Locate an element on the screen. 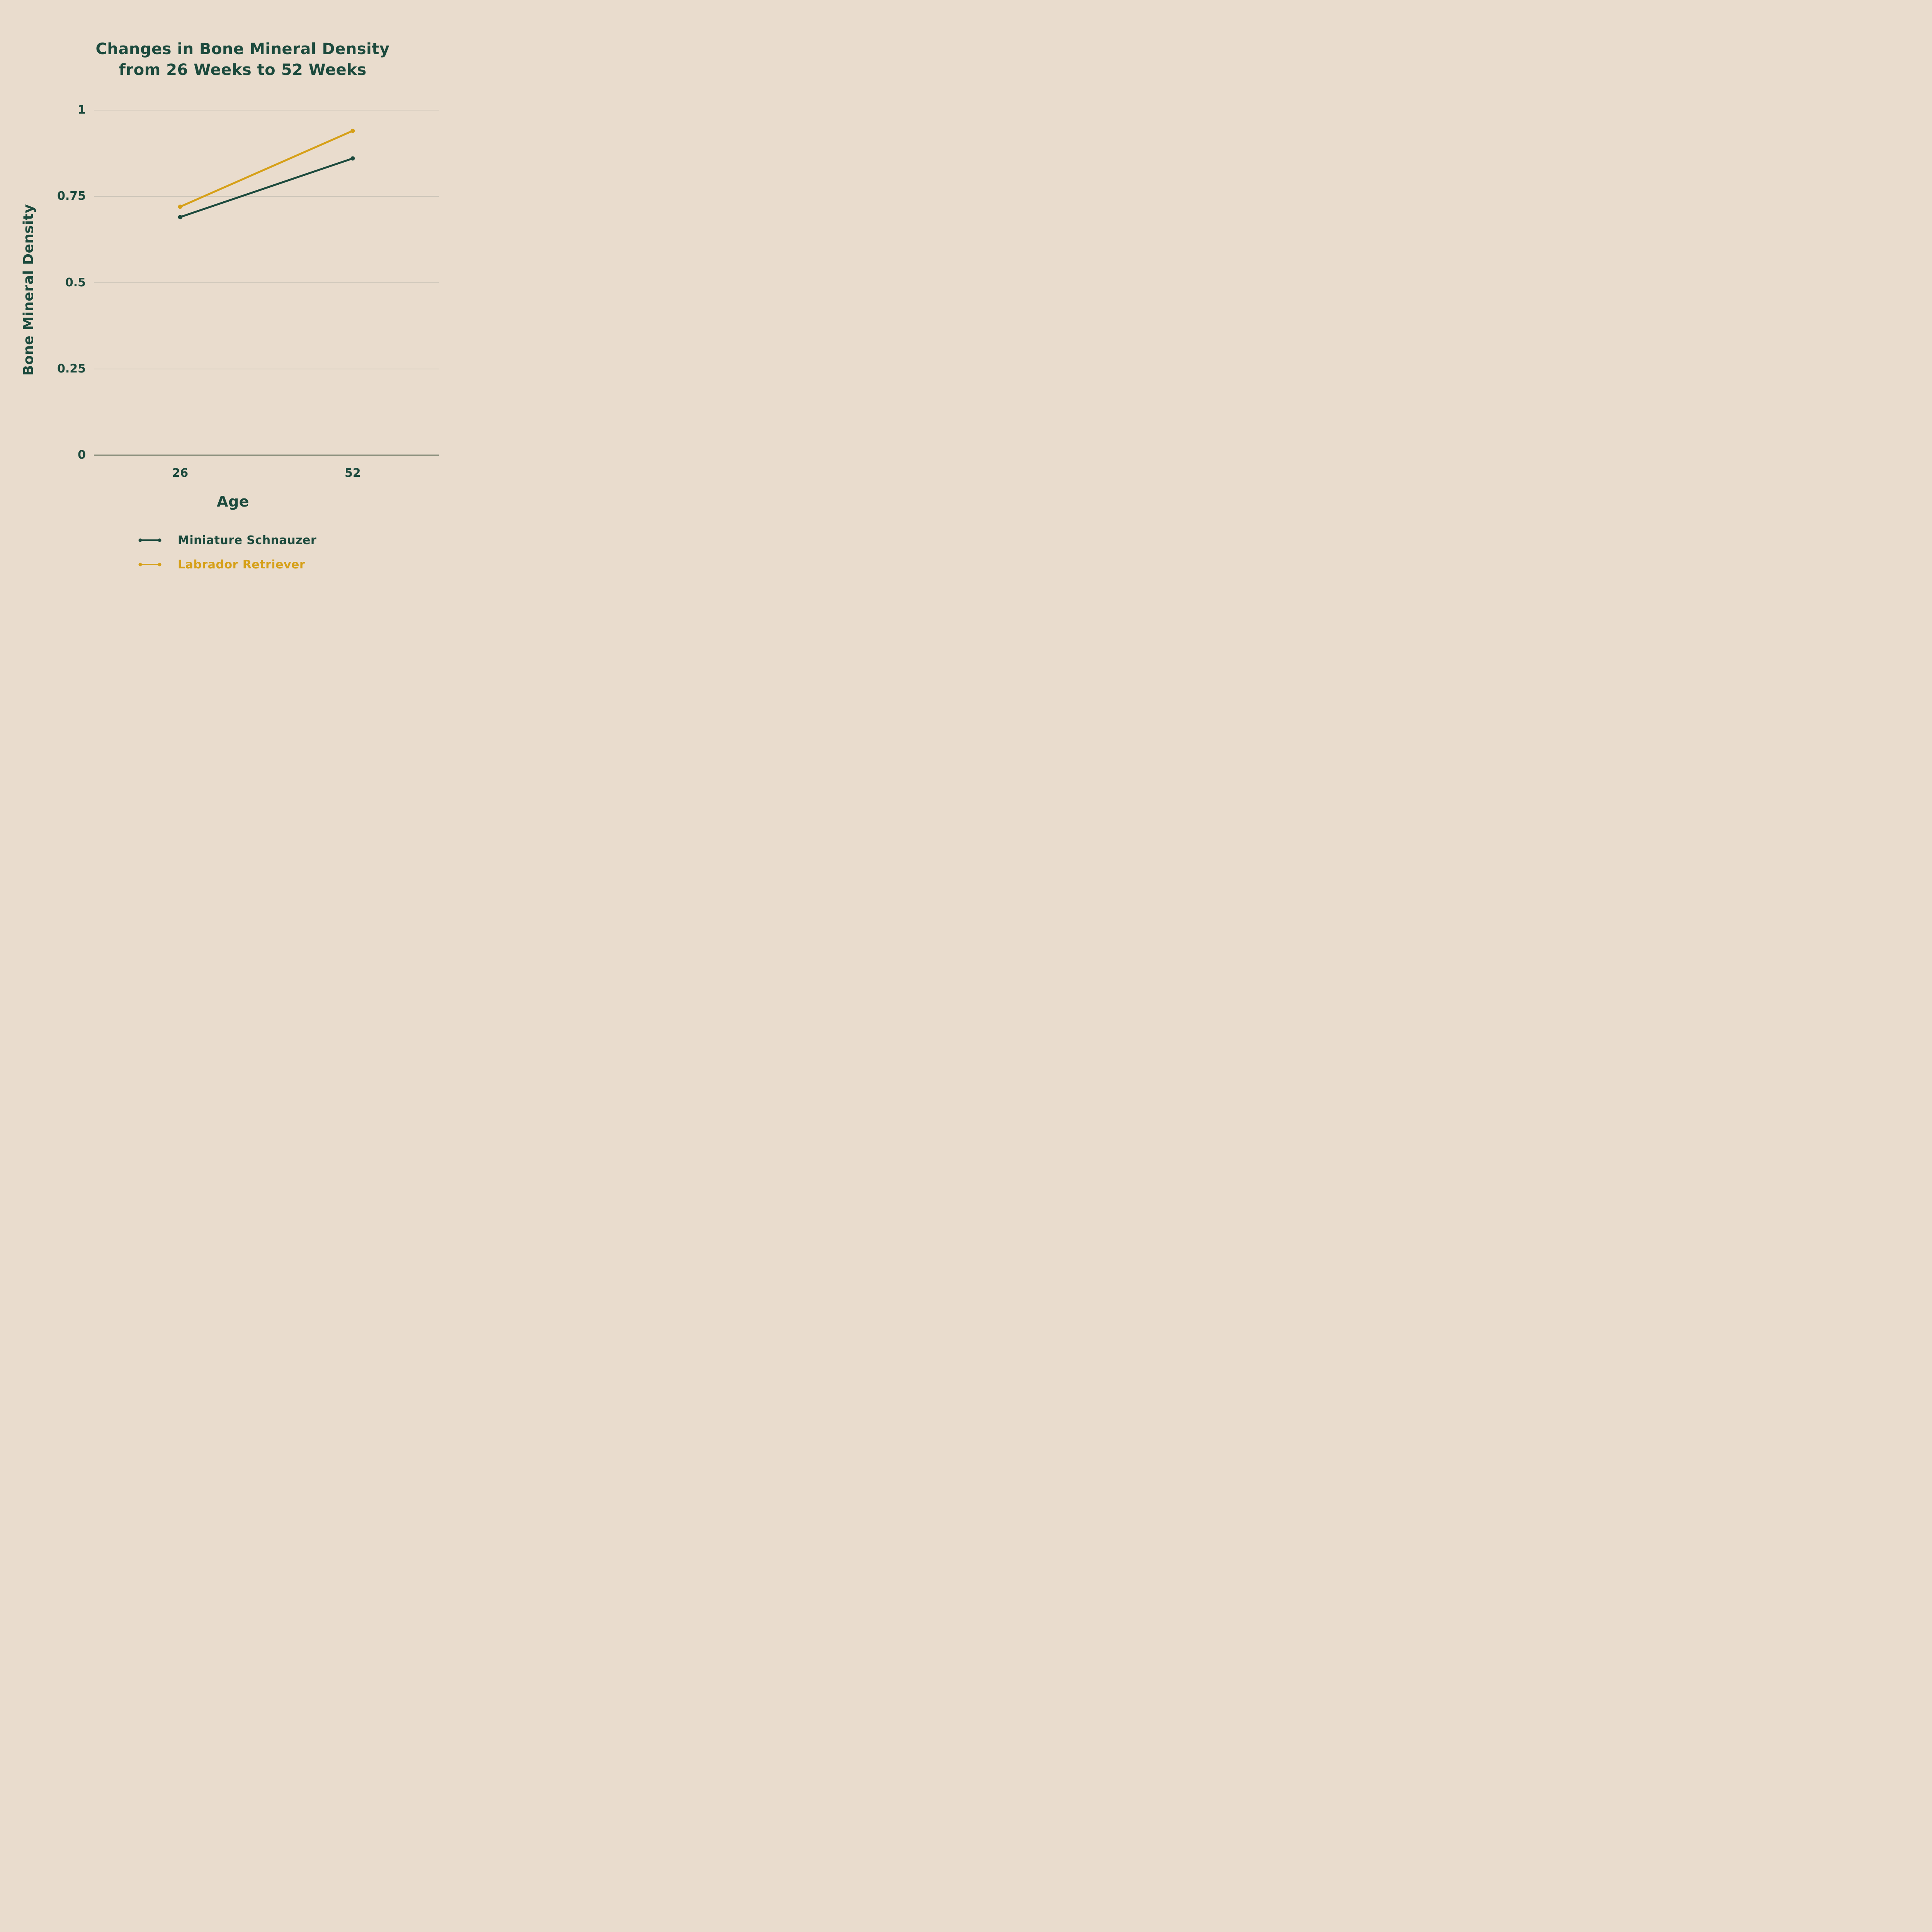 Image resolution: width=1932 pixels, height=1932 pixels. legend-item: Miniature Schnauzer is located at coordinates (227, 540).